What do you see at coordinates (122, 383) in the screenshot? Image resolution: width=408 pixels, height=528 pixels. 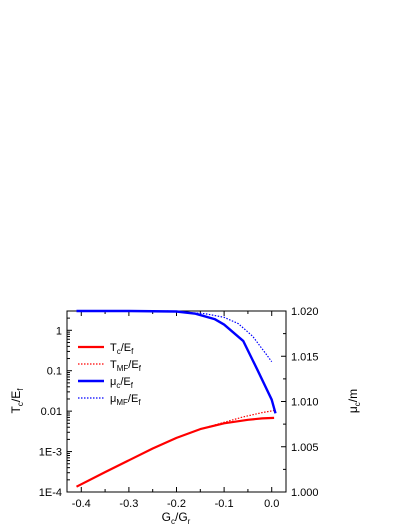 I see `legend-label-2: μc/Ef` at bounding box center [122, 383].